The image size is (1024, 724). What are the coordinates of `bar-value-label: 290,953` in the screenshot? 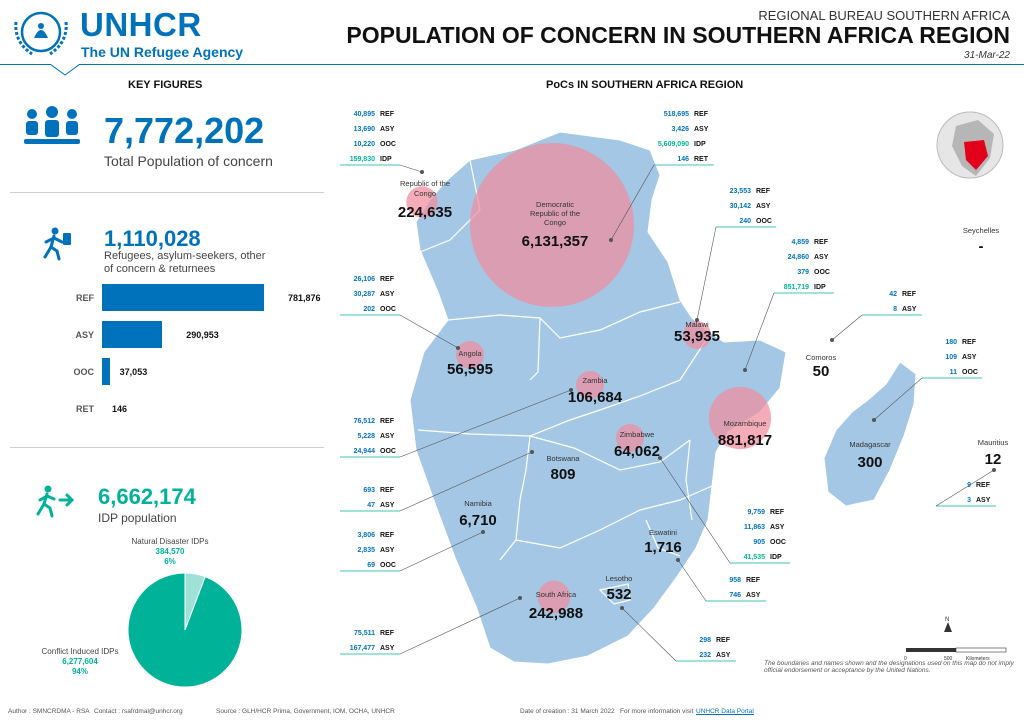 It's located at (202, 335).